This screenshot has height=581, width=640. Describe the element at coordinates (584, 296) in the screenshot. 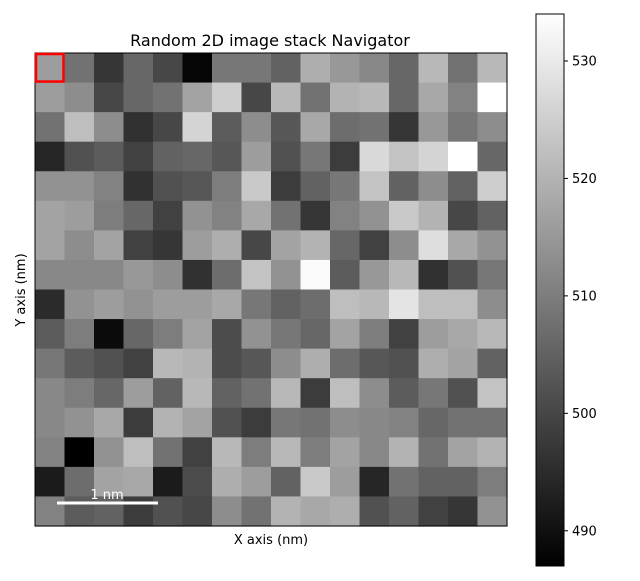

I see `colorbar-tick-label: 510` at that location.